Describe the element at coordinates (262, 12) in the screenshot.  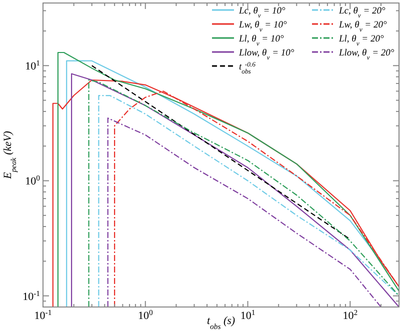
I see `legend-label: Lc, θ$_{v}$ = 10°` at that location.